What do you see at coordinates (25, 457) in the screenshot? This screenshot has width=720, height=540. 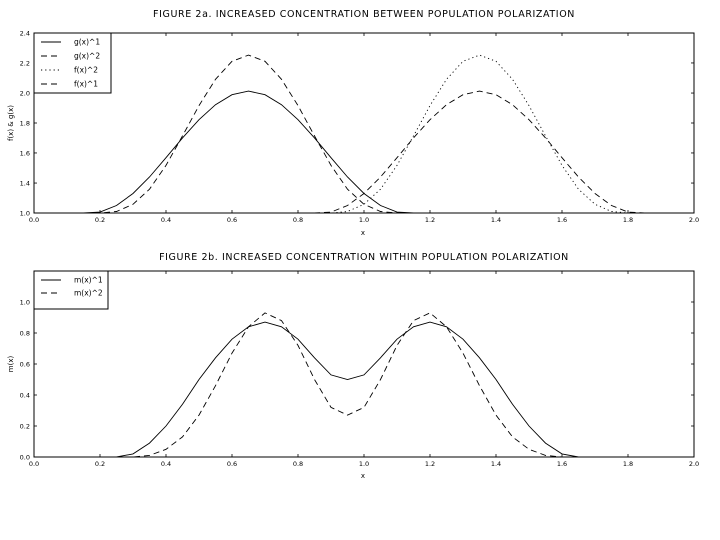 I see `y-tick-label: 0.0` at bounding box center [25, 457].